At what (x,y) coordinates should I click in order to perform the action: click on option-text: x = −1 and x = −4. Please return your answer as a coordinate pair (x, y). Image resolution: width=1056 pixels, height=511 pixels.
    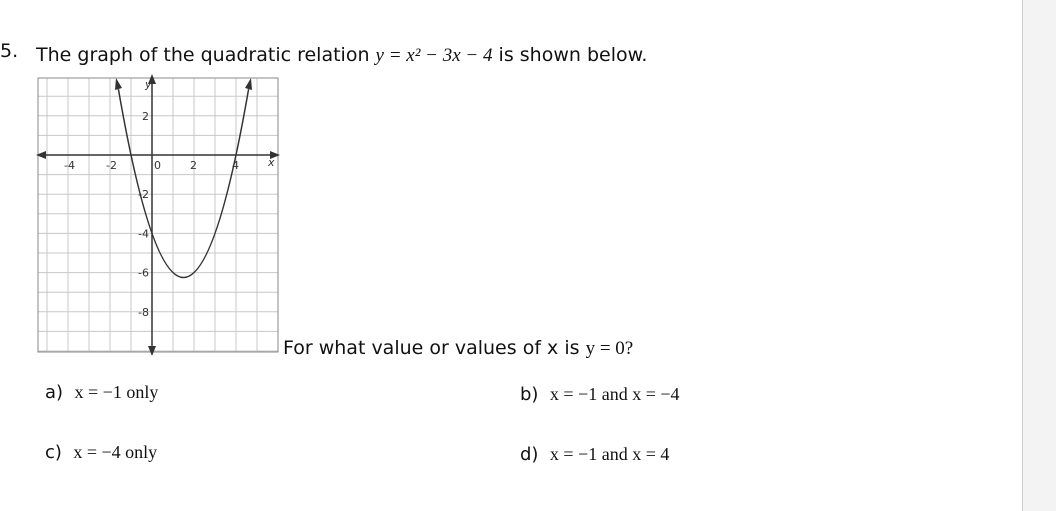
    Looking at the image, I should click on (614, 394).